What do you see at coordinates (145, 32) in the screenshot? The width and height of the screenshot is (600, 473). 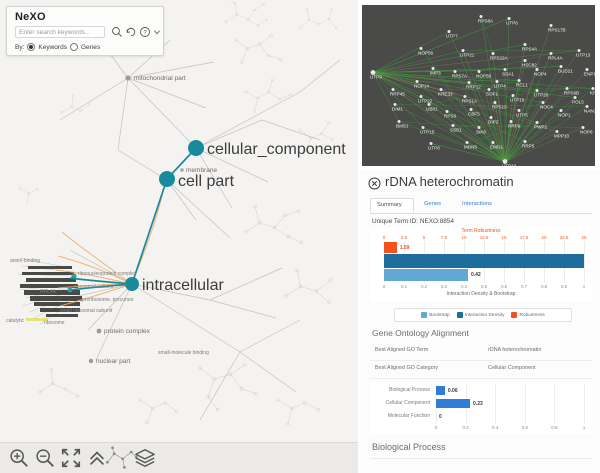 I see `help-icon: ?` at bounding box center [145, 32].